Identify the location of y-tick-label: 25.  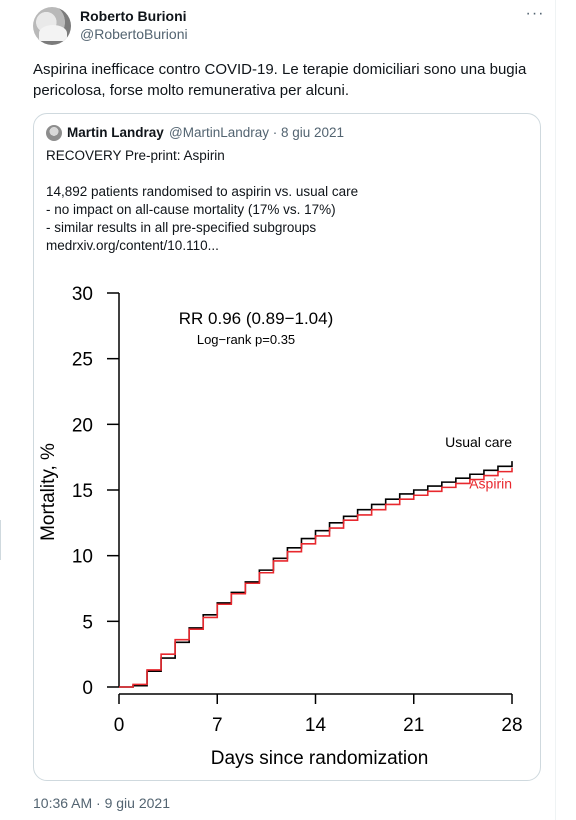
(82, 360).